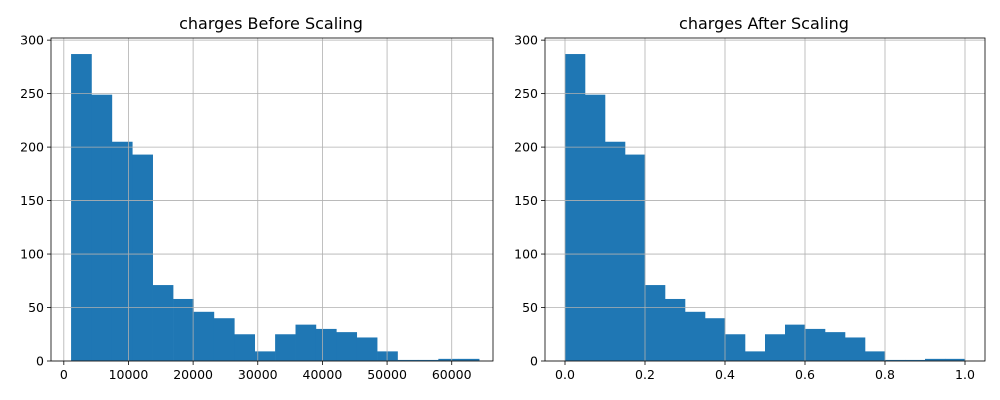 This screenshot has height=400, width=1000. What do you see at coordinates (725, 374) in the screenshot?
I see `x-tick-label: 0.4` at bounding box center [725, 374].